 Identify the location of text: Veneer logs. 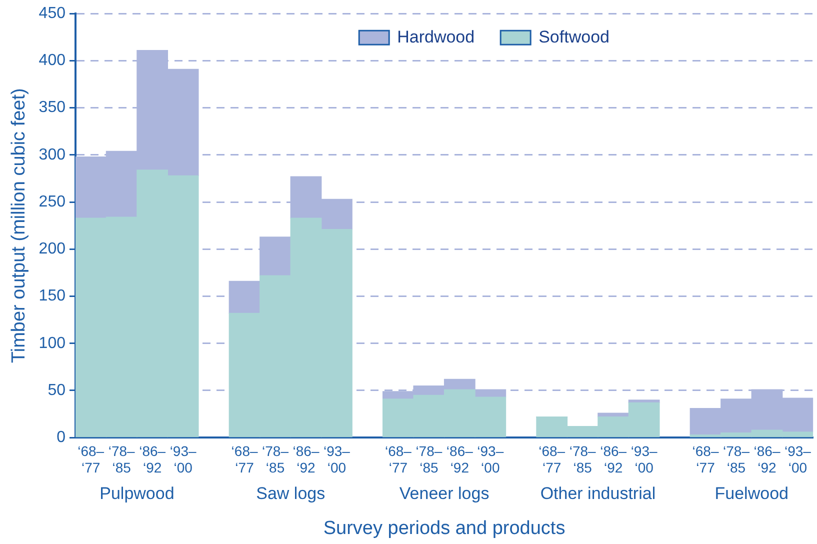
(444, 493).